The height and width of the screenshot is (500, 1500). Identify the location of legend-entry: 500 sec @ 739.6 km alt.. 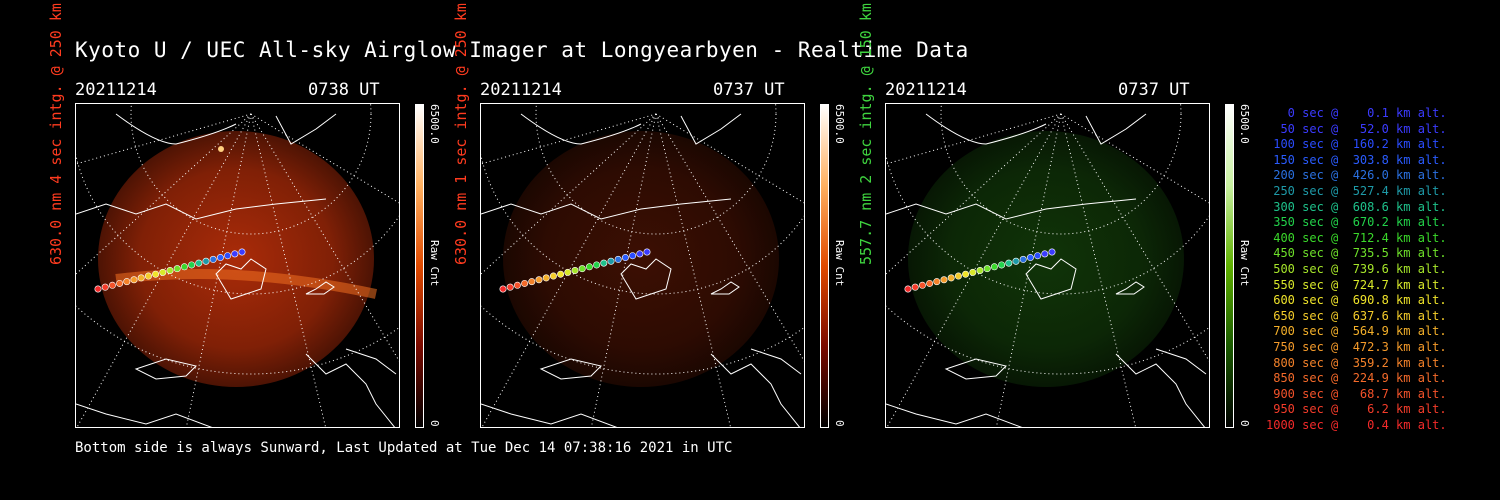
(1356, 268).